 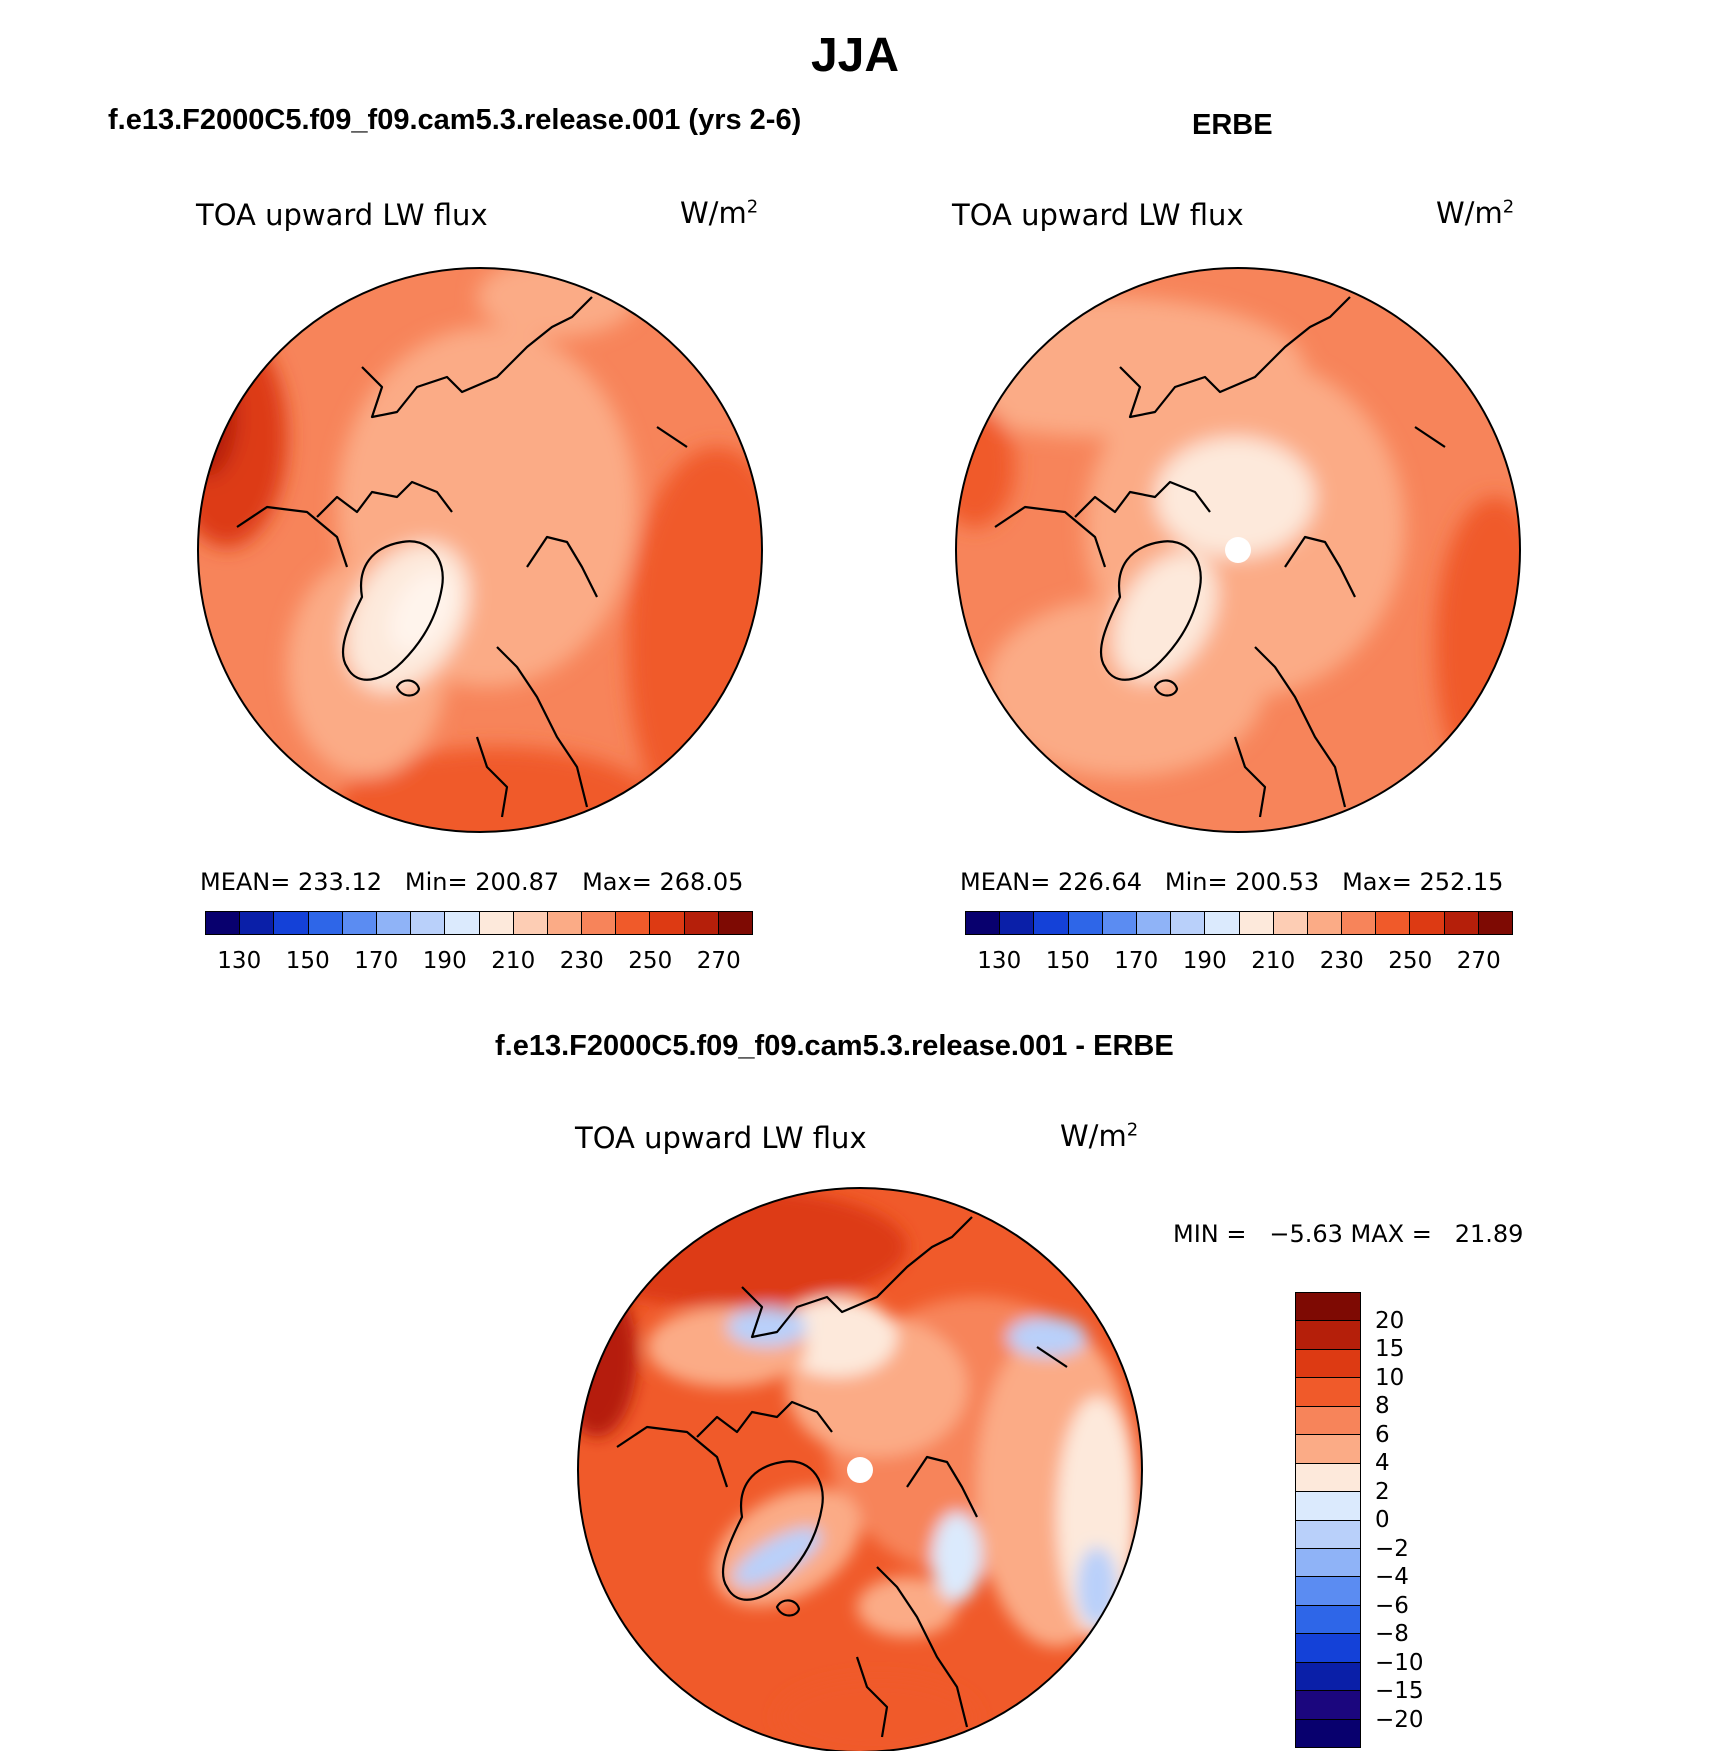 What do you see at coordinates (1382, 1491) in the screenshot?
I see `panel-3-colorbar-tick-label: 2` at bounding box center [1382, 1491].